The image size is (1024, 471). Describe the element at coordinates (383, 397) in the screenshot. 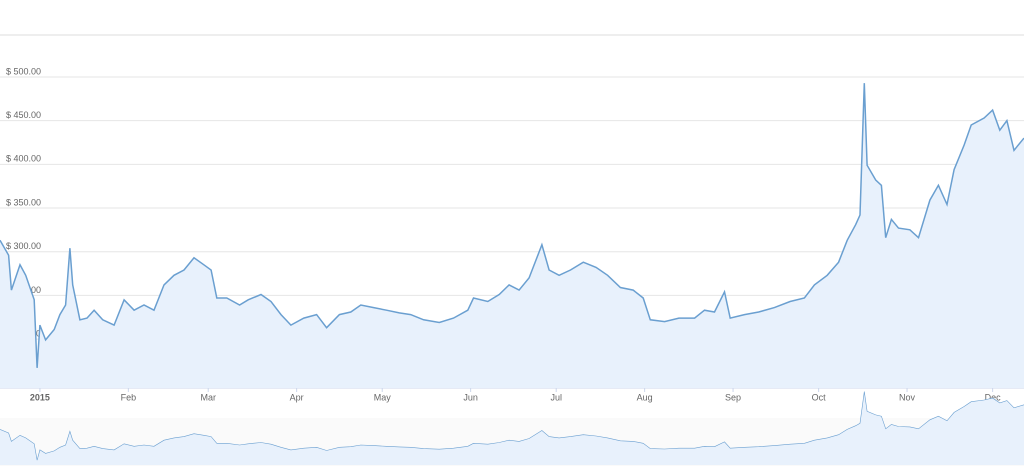

I see `x-tick-label: May` at that location.